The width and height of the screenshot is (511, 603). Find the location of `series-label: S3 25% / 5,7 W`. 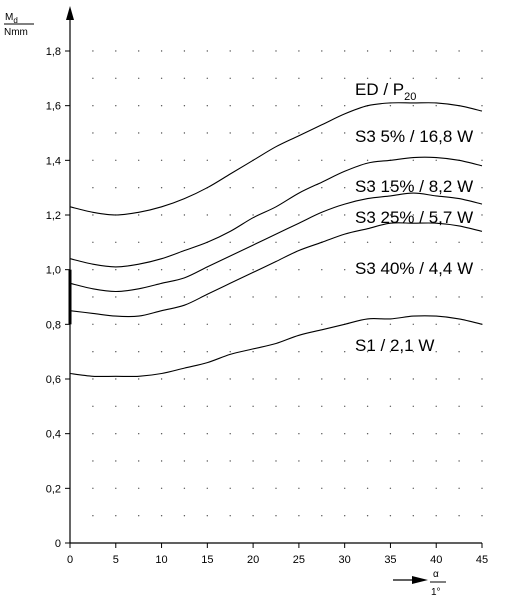

series-label: S3 25% / 5,7 W is located at coordinates (414, 217).